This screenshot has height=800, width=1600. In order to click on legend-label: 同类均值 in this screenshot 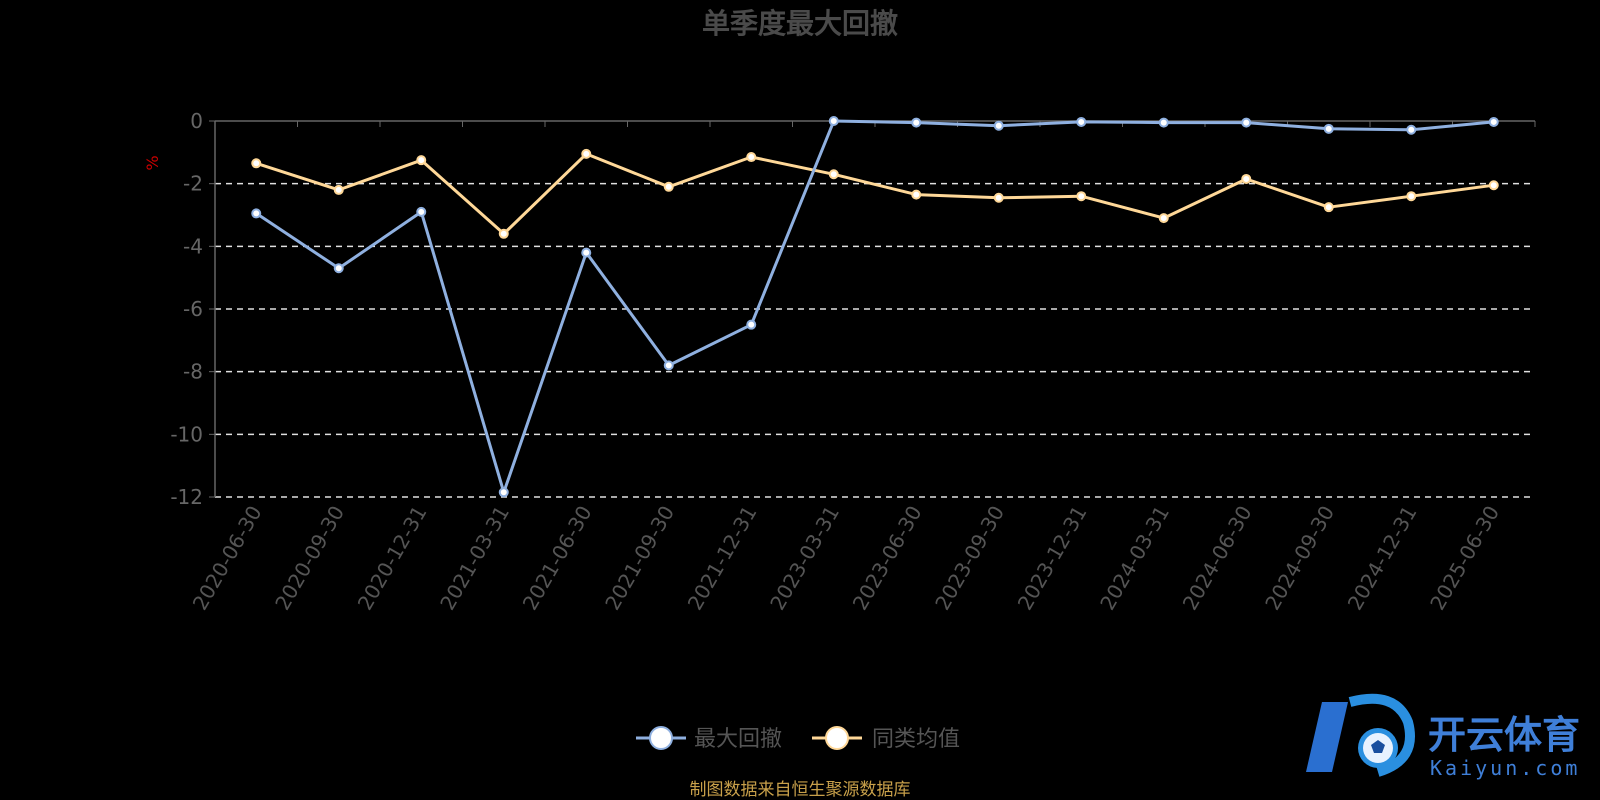, I will do `click(916, 739)`.